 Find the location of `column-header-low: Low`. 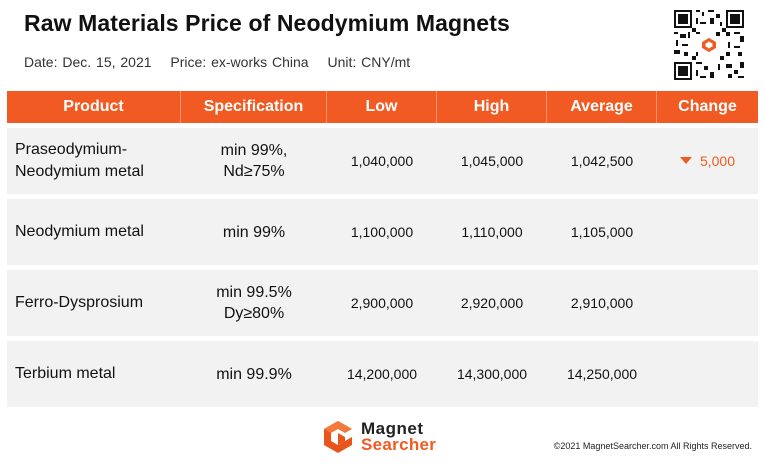

column-header-low: Low is located at coordinates (382, 107).